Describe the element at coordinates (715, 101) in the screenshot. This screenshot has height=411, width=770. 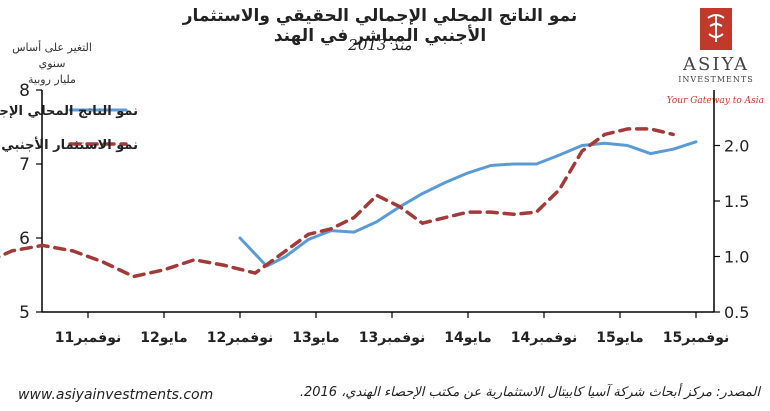
I see `logo-tagline: Your Gateway to Asia` at that location.